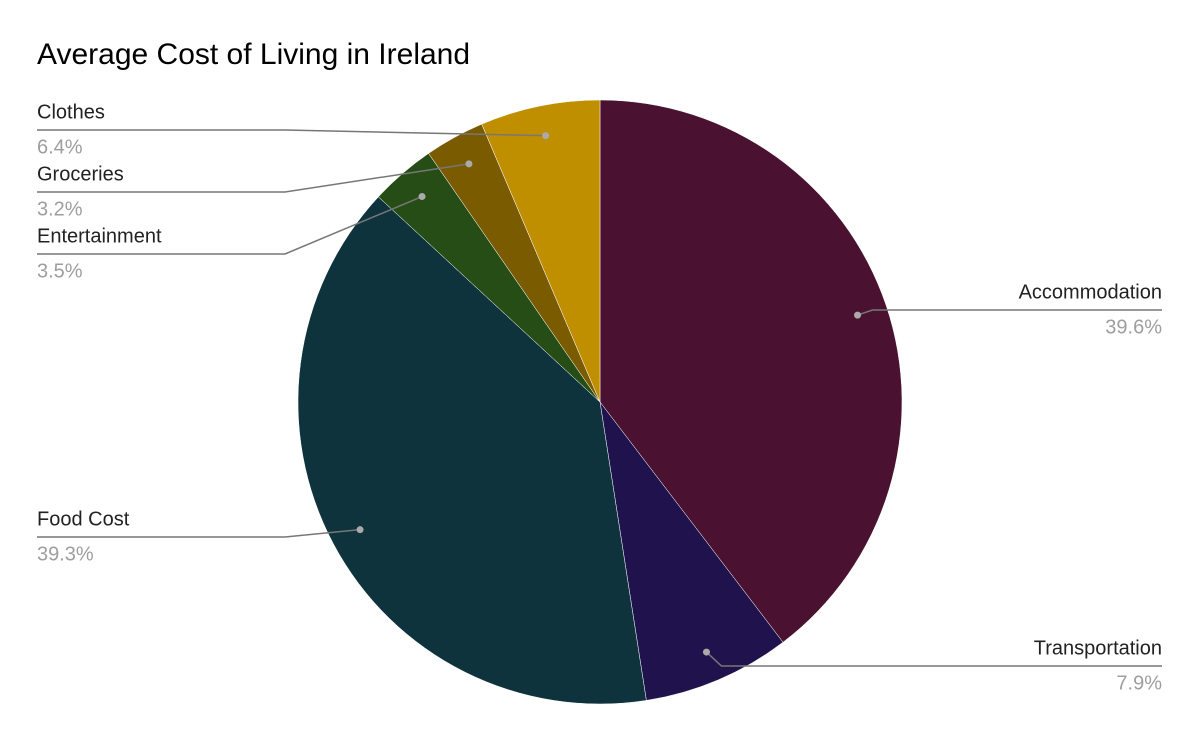  Describe the element at coordinates (65, 554) in the screenshot. I see `slice-value-label: 39.3%` at that location.